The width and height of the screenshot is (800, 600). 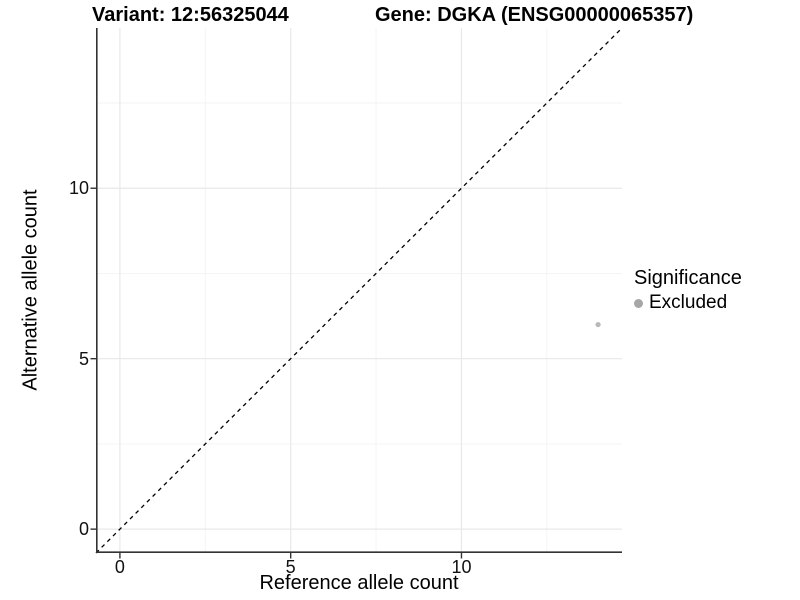 I want to click on x-tick-label: 5, so click(x=290, y=567).